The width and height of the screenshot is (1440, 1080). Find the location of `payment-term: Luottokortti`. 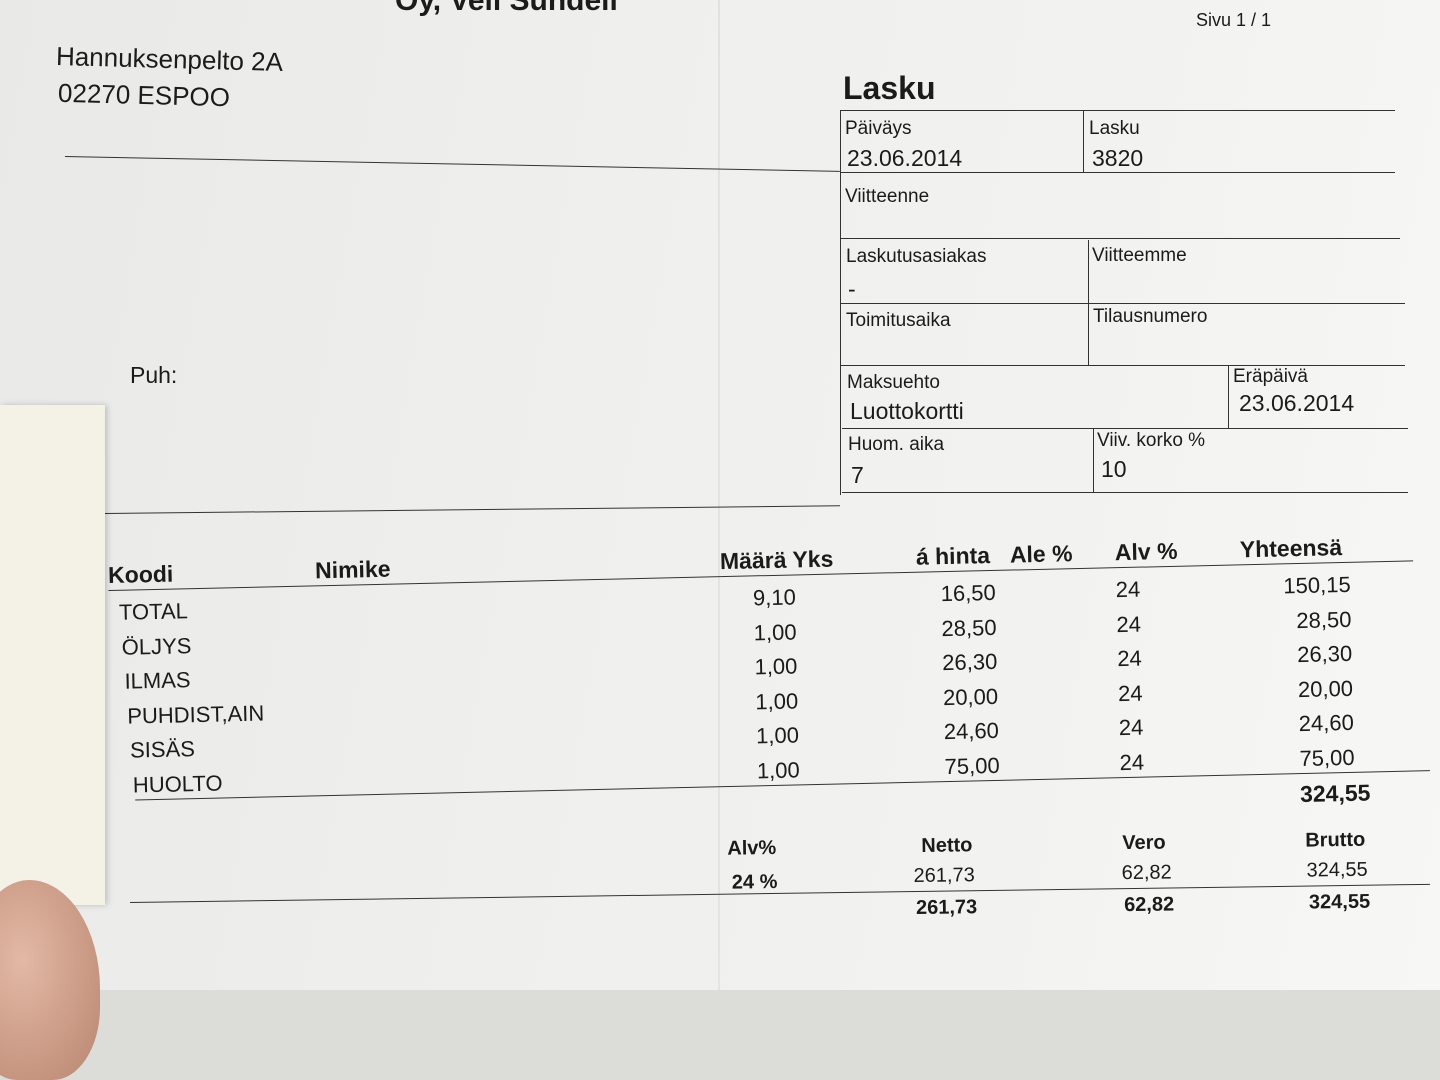

payment-term: Luottokortti is located at coordinates (907, 411).